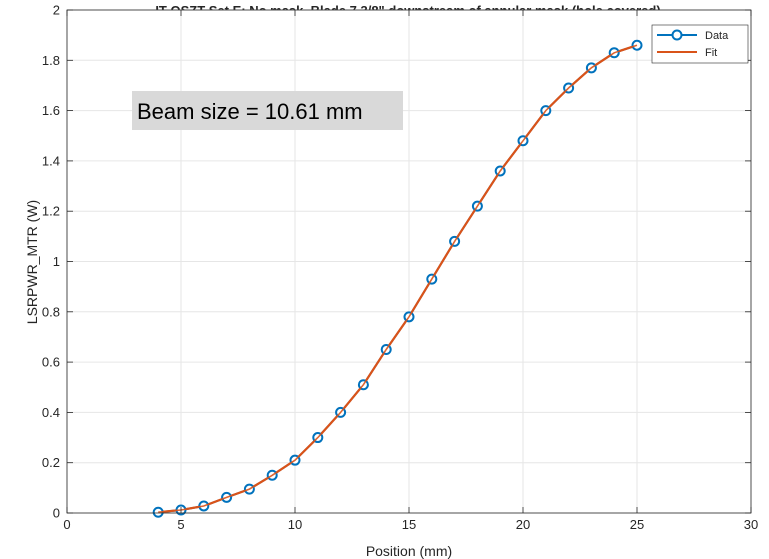 This screenshot has width=769, height=559. What do you see at coordinates (409, 551) in the screenshot?
I see `x-axis-label: Position (mm)` at bounding box center [409, 551].